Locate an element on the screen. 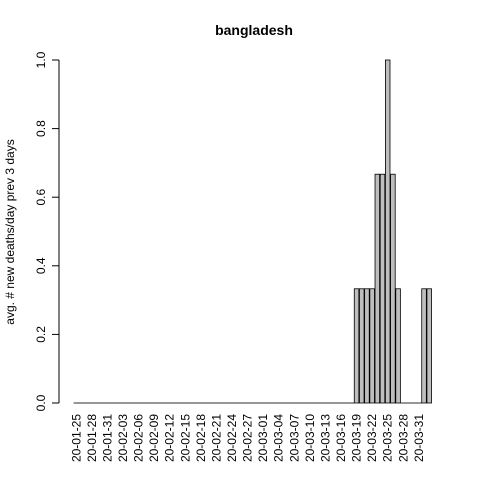  y-tick-label: 0.8 is located at coordinates (41, 128).